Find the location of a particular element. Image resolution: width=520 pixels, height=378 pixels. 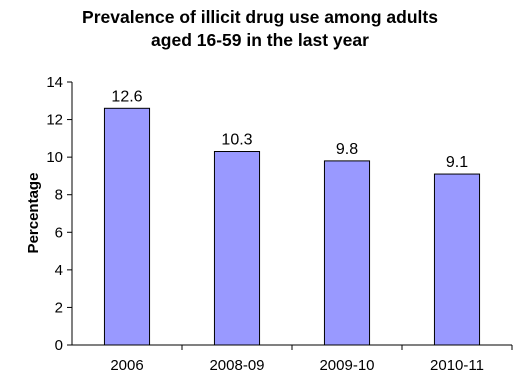

y-tick-label: 4 is located at coordinates (59, 270).